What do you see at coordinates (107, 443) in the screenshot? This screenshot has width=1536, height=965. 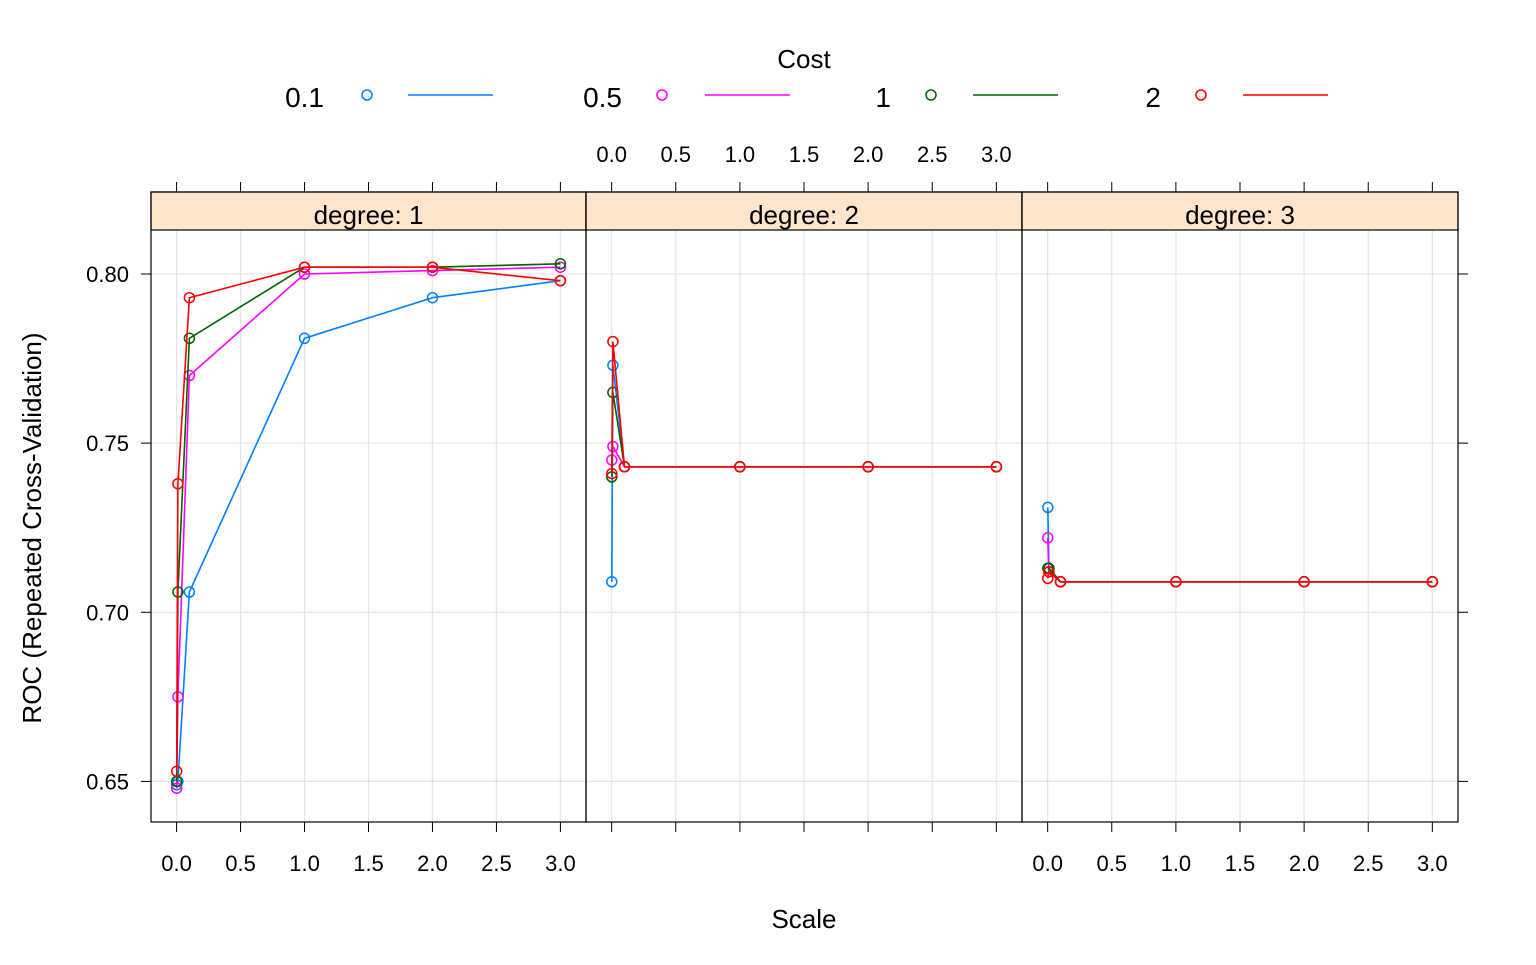 I see `y-tick-label: 0.75` at bounding box center [107, 443].